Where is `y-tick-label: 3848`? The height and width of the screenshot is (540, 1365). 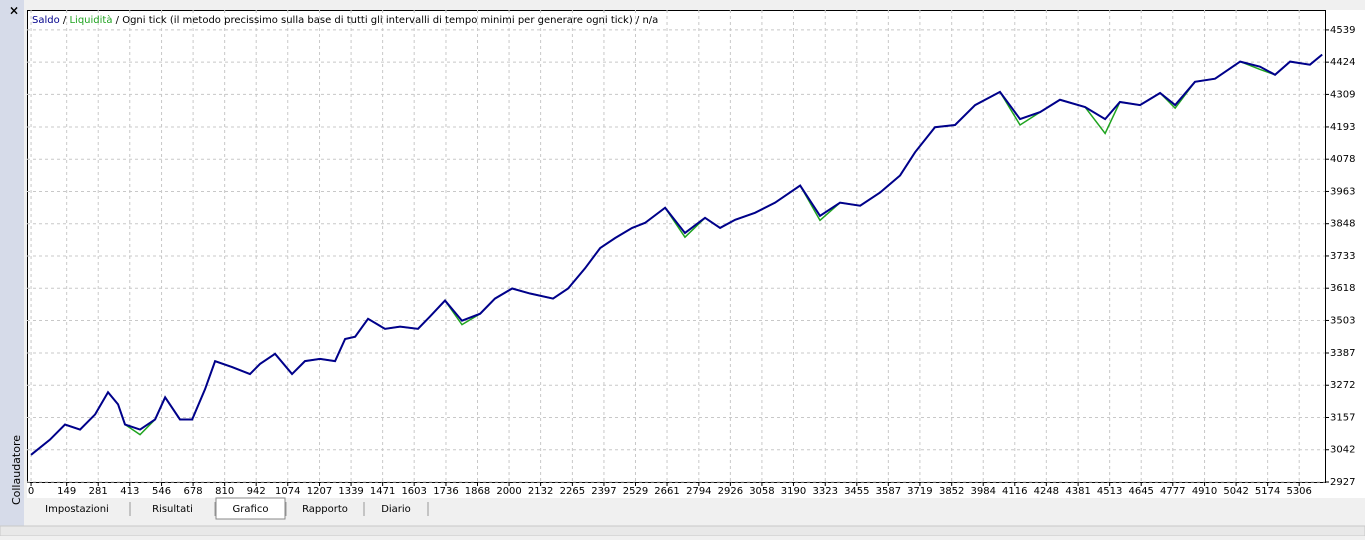 y-tick-label: 3848 is located at coordinates (1342, 224).